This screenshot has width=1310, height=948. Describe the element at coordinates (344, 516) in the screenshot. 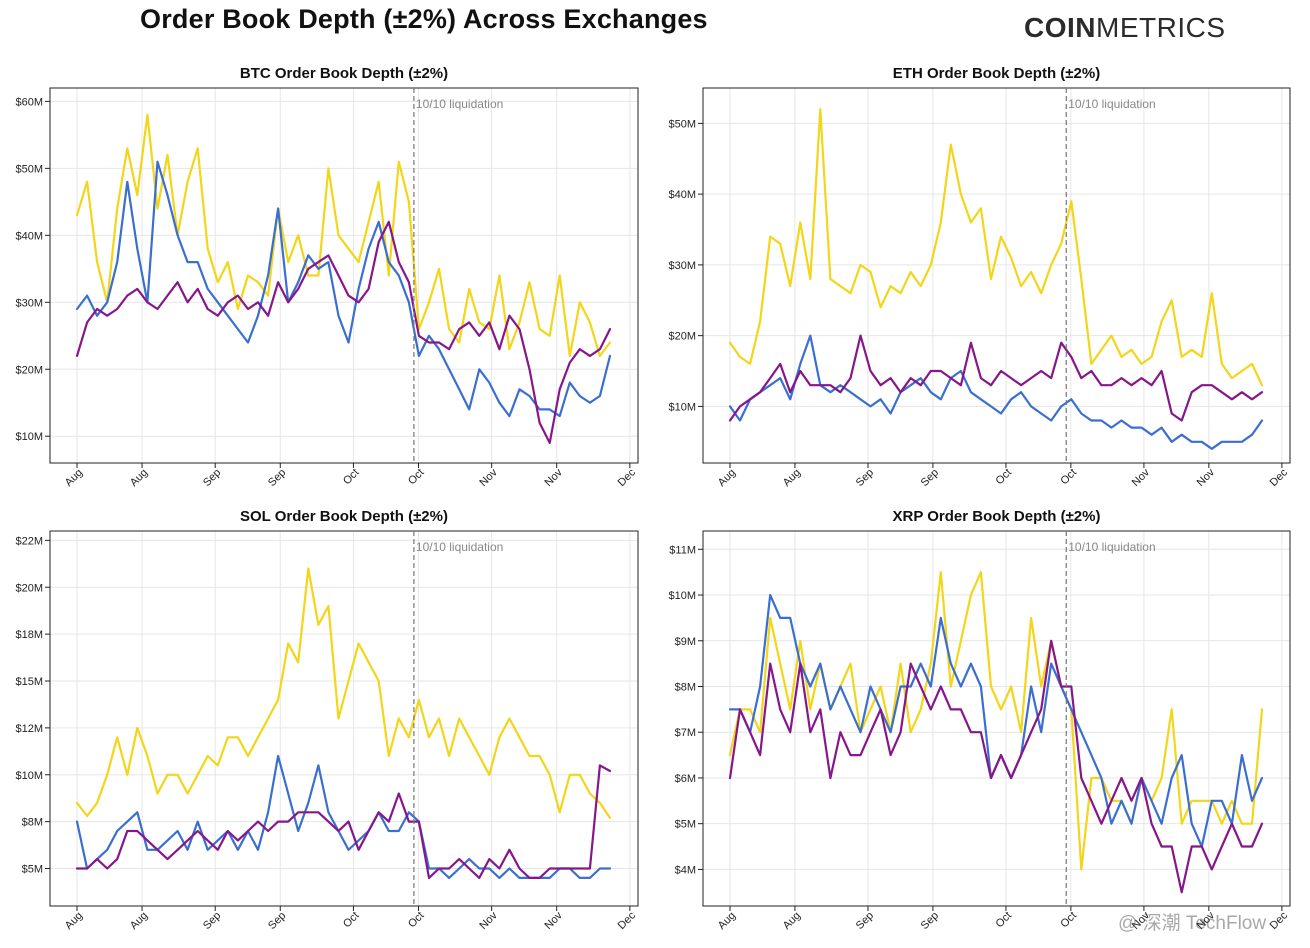

I see `chart-title: SOL Order Book Depth (±2%)` at that location.